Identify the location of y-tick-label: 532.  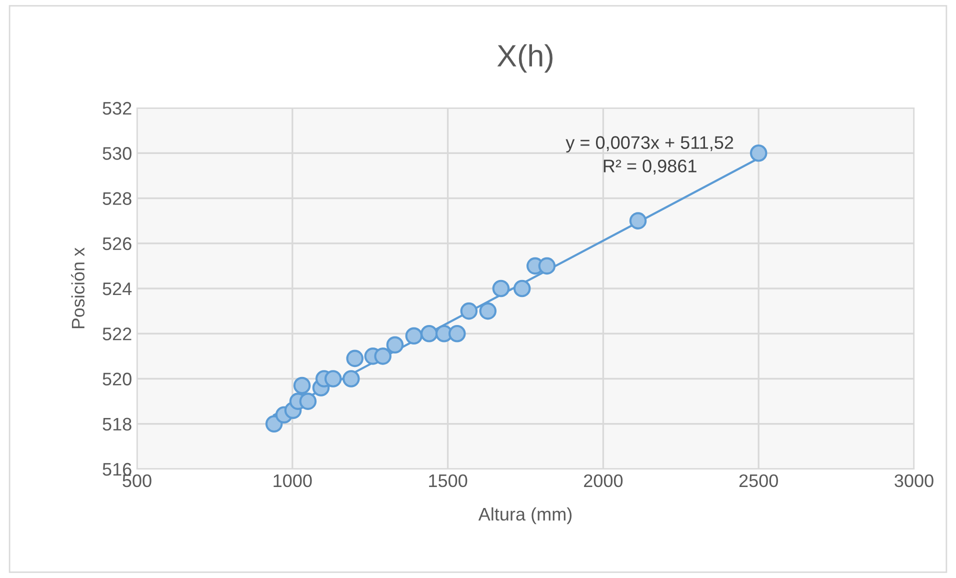
(117, 108).